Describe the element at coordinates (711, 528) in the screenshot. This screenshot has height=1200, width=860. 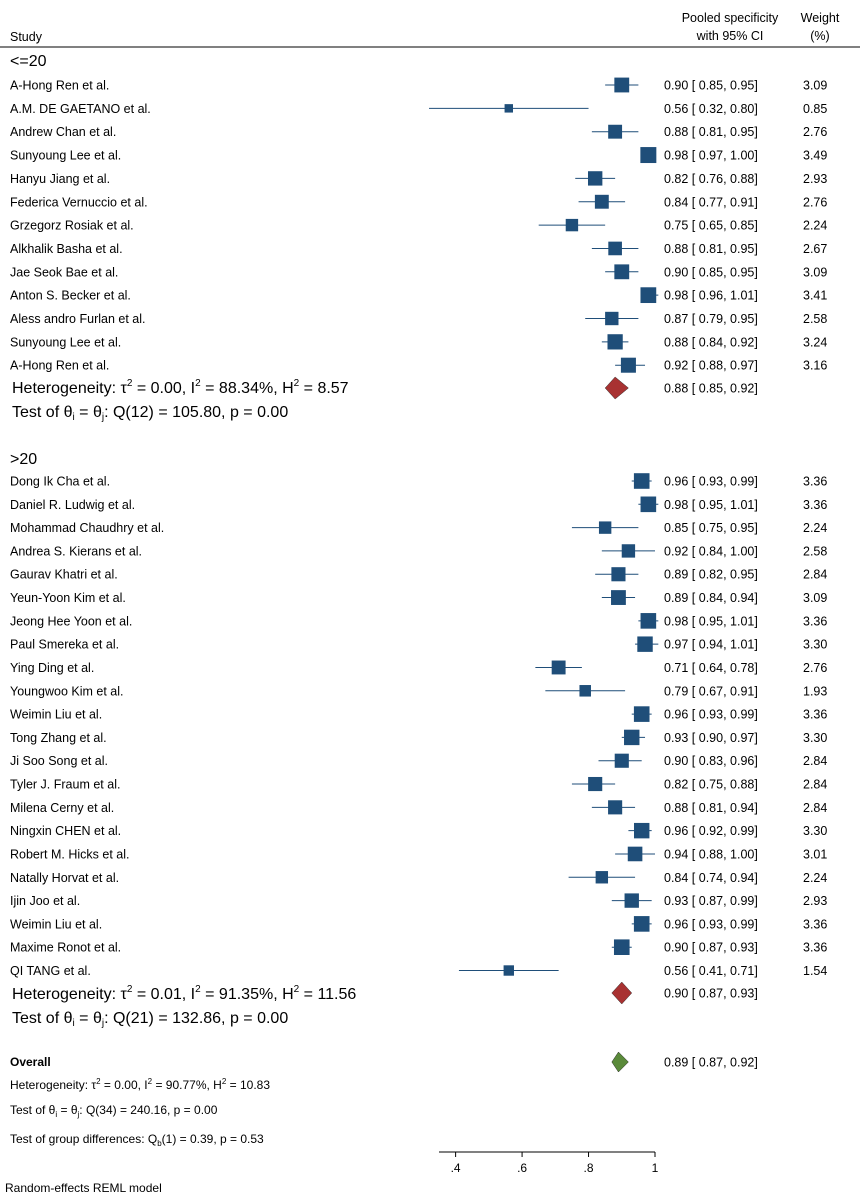
I see `study-ci-text: 0.85 [ 0.75, 0.95]` at that location.